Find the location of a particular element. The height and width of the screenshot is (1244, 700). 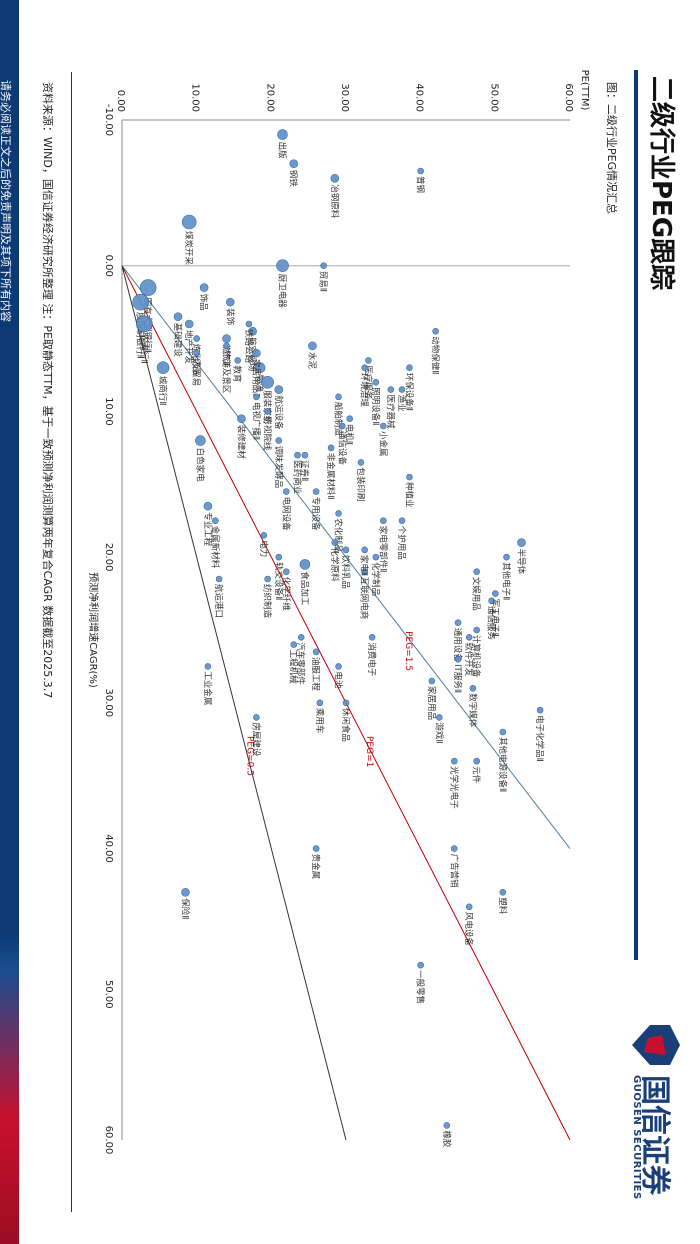

data-point-label: 钢铁 is located at coordinates (293, 179).